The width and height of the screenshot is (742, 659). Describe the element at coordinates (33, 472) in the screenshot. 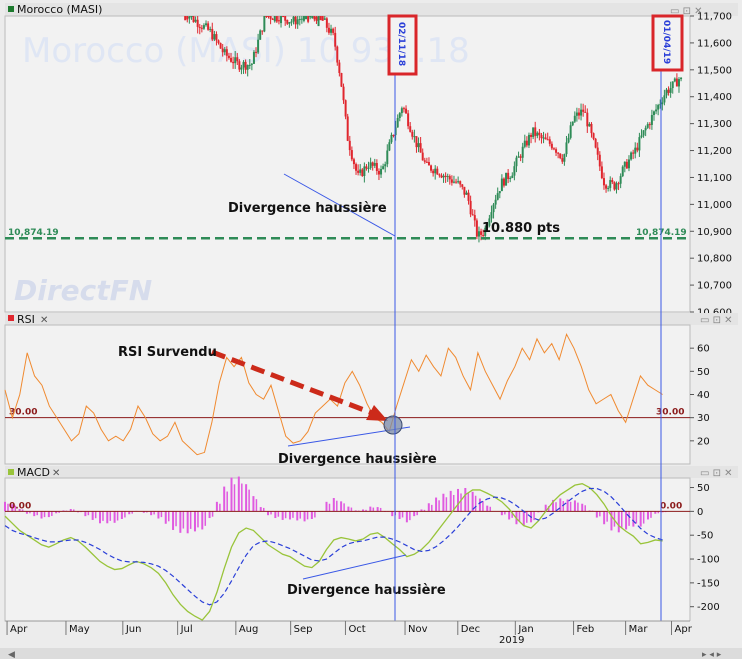

I see `macd-panel-title: MACD` at that location.